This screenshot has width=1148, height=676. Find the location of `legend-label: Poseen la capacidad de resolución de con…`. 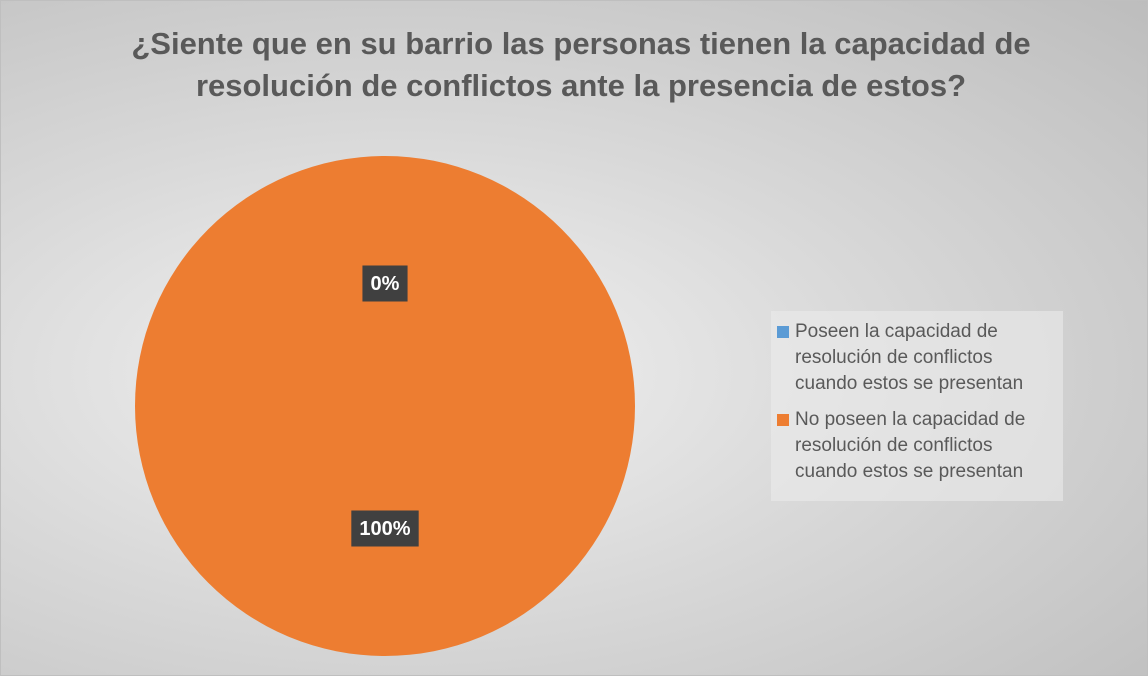

legend-label: Poseen la capacidad de resolución de con… is located at coordinates (909, 357).